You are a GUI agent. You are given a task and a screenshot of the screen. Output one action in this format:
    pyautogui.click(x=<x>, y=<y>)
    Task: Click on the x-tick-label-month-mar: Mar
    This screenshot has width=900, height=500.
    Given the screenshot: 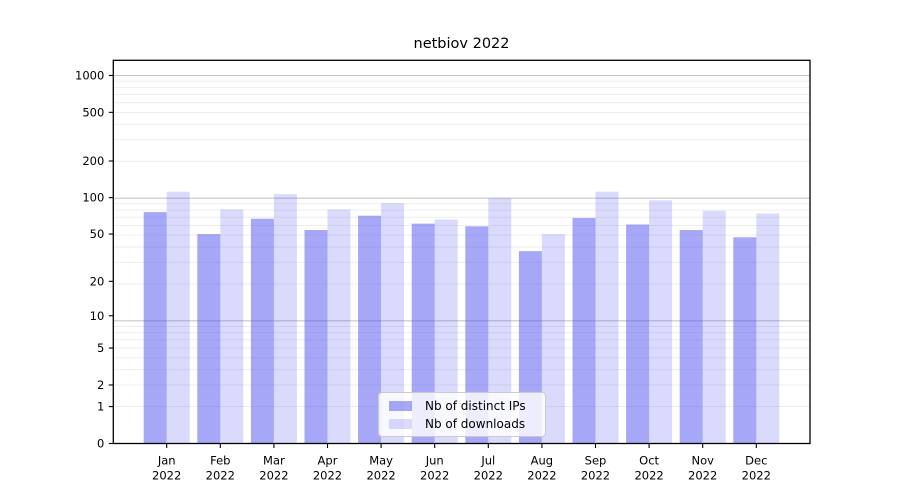 What is the action you would take?
    pyautogui.click(x=274, y=461)
    